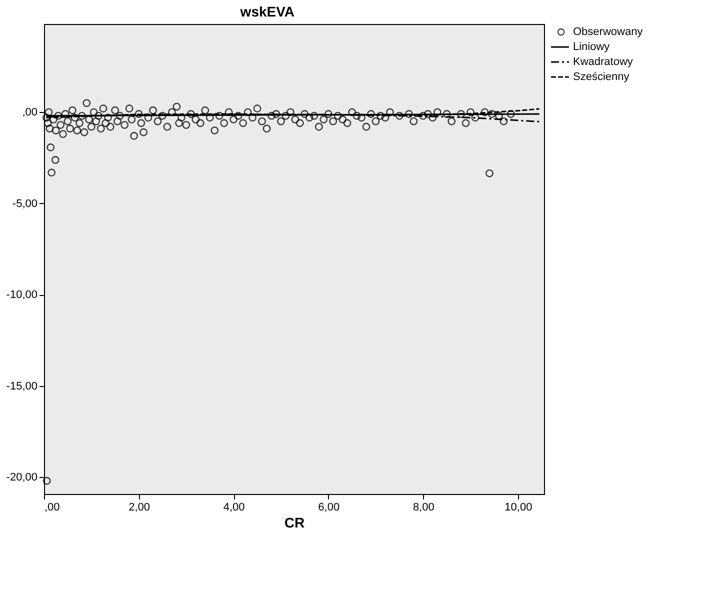  Describe the element at coordinates (603, 62) in the screenshot. I see `legend-label: Kwadratowy` at that location.